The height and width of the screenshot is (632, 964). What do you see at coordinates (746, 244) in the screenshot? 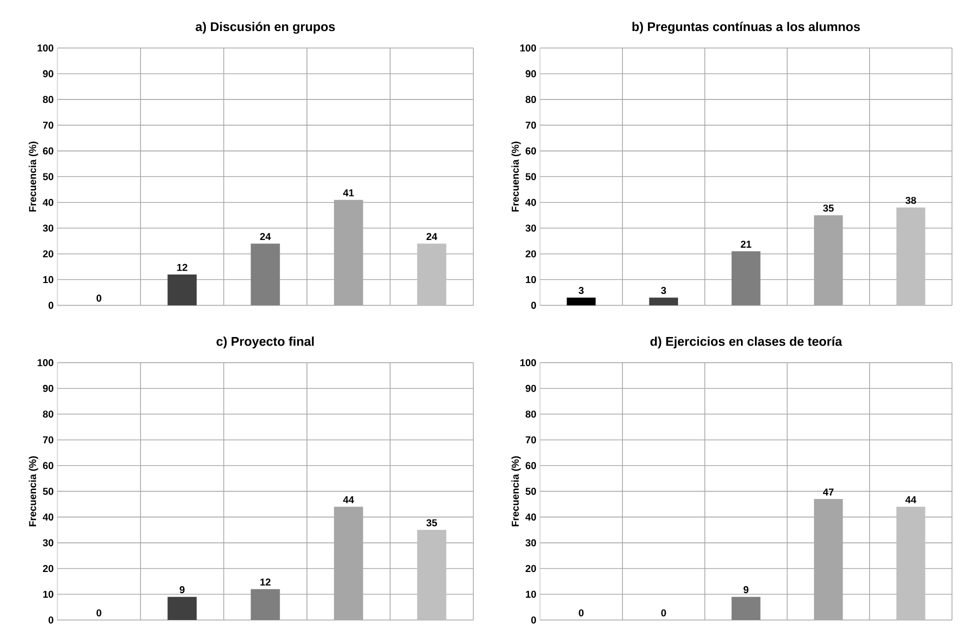
I see `data-label: 21` at bounding box center [746, 244].